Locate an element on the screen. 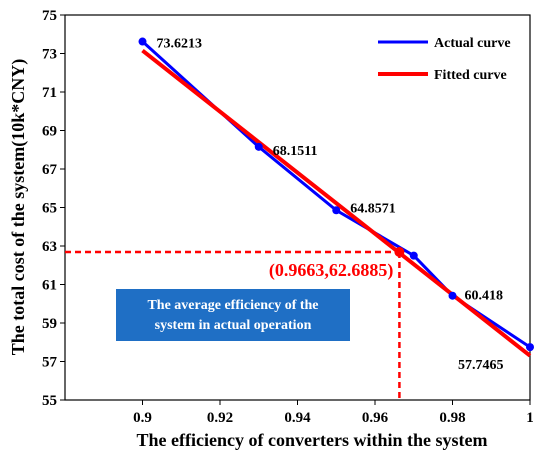 The height and width of the screenshot is (466, 550). y-tick-label: 73 is located at coordinates (49, 55).